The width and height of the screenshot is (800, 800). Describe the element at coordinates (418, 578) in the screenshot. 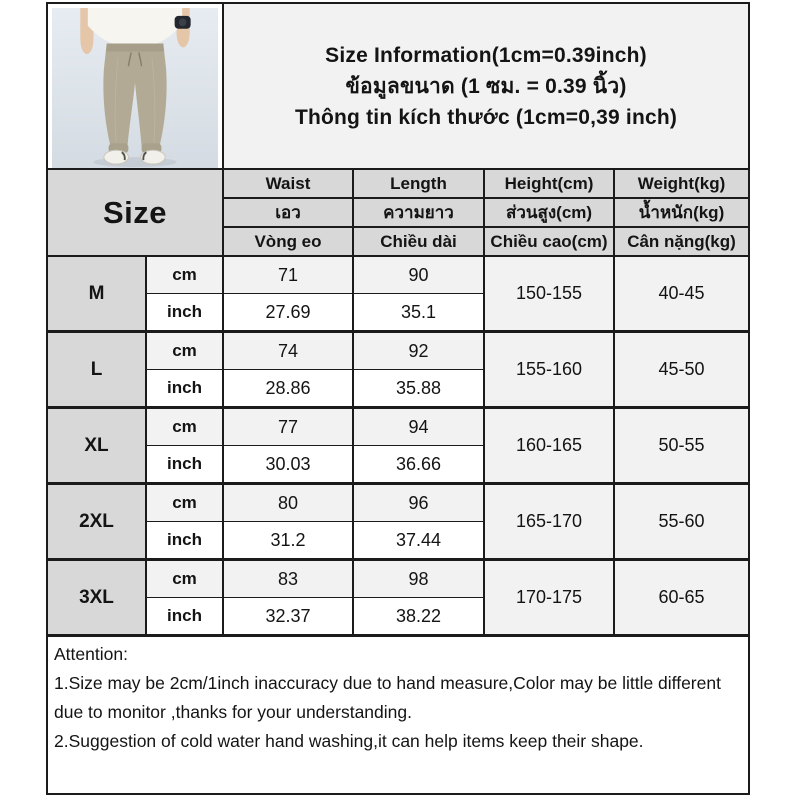

I see `value-3xl-length-cm: 98` at that location.